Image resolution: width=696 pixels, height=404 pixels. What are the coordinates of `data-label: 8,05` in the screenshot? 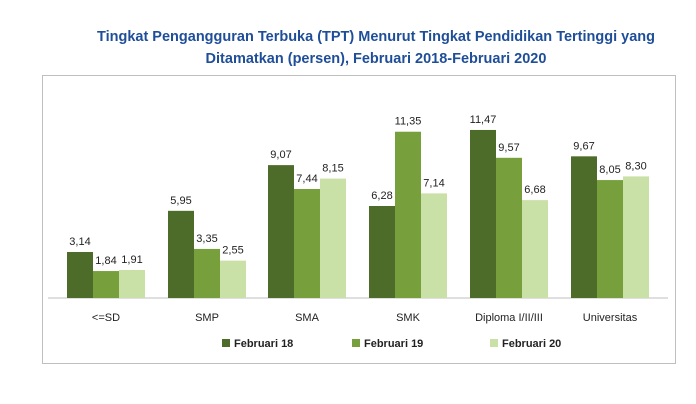 It's located at (609, 170).